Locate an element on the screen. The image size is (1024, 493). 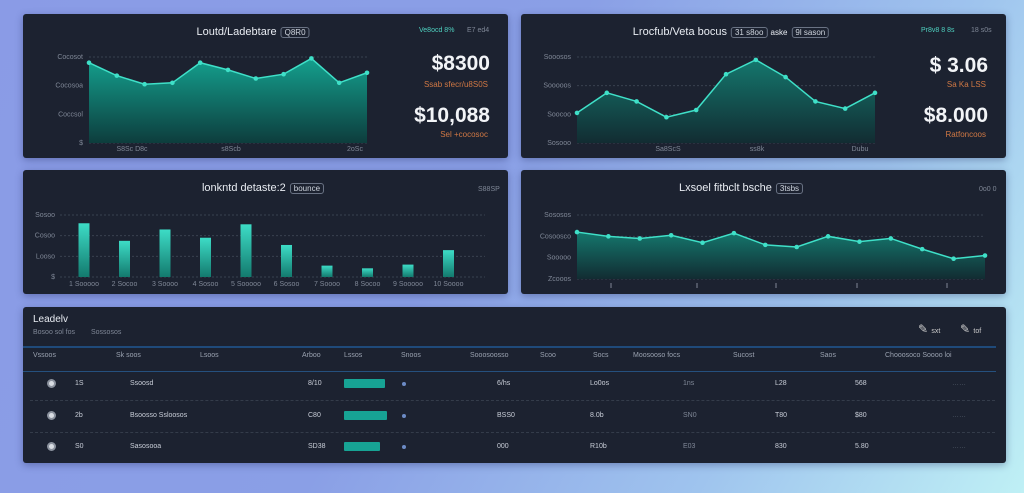
column-header: Socs is located at coordinates (601, 355).